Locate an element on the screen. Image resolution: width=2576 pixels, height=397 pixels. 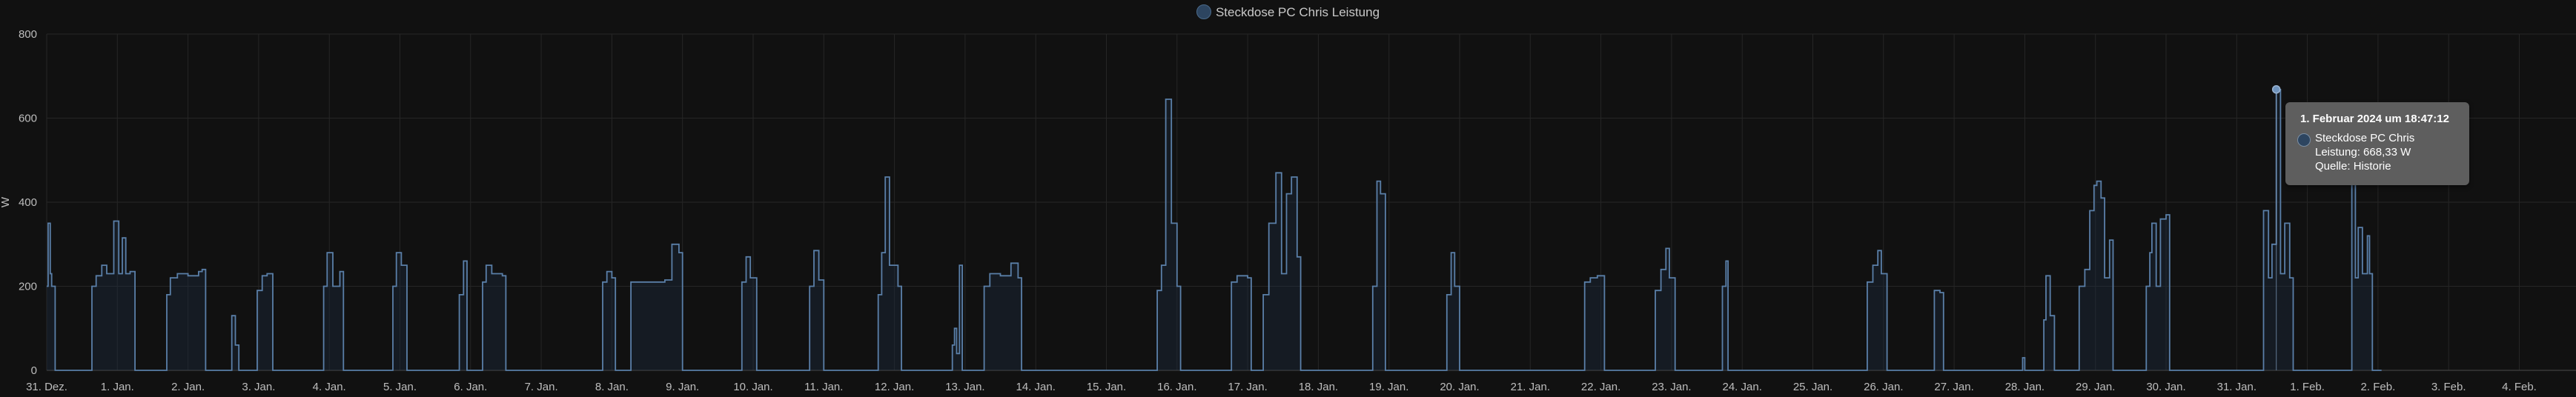
y-tick-label: 600 is located at coordinates (28, 119).